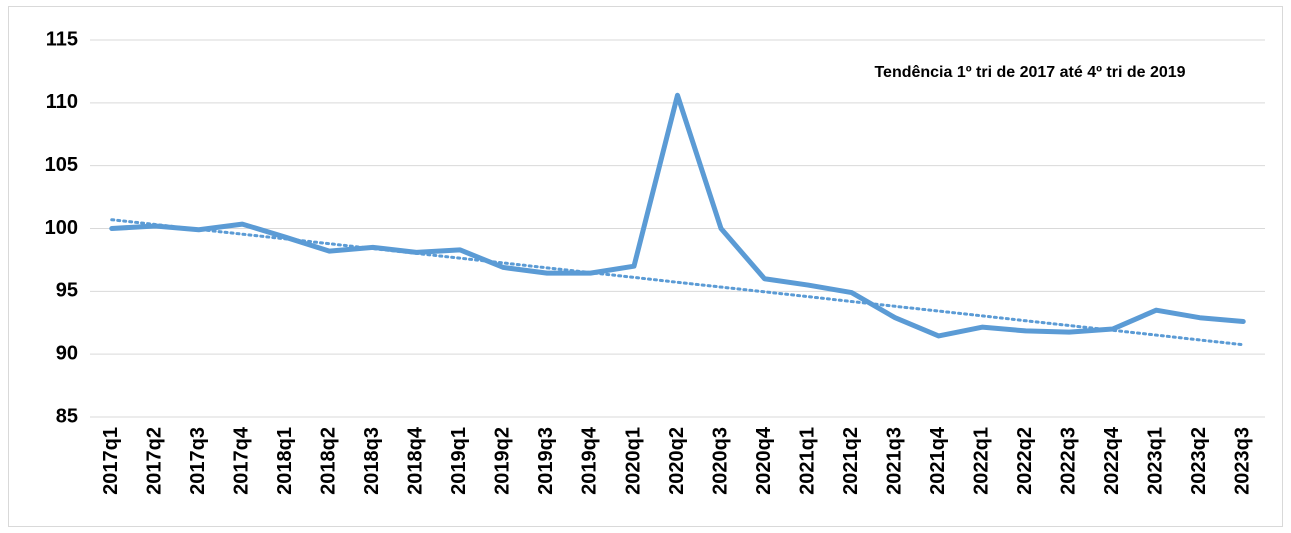  Describe the element at coordinates (329, 461) in the screenshot. I see `x-tick-label: 2018q2` at that location.